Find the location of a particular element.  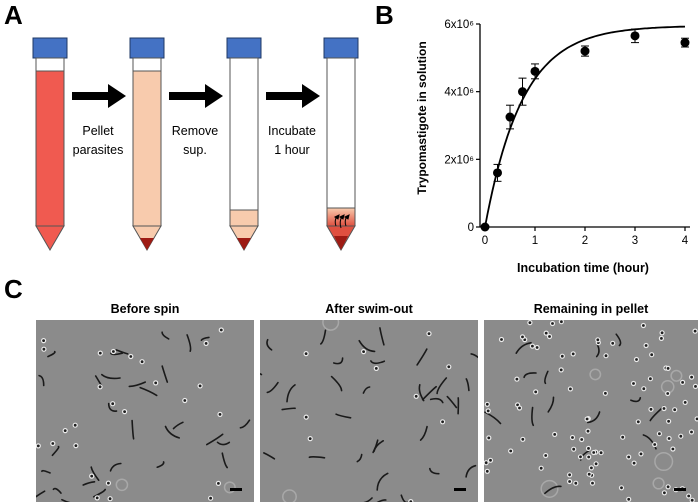

y-tick-label: 2x10⁶ is located at coordinates (459, 160).